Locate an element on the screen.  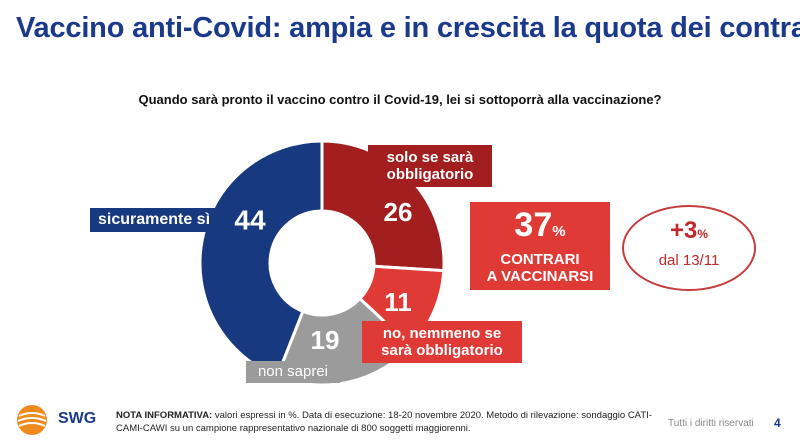
contrari-percent: 37% is located at coordinates (540, 228).